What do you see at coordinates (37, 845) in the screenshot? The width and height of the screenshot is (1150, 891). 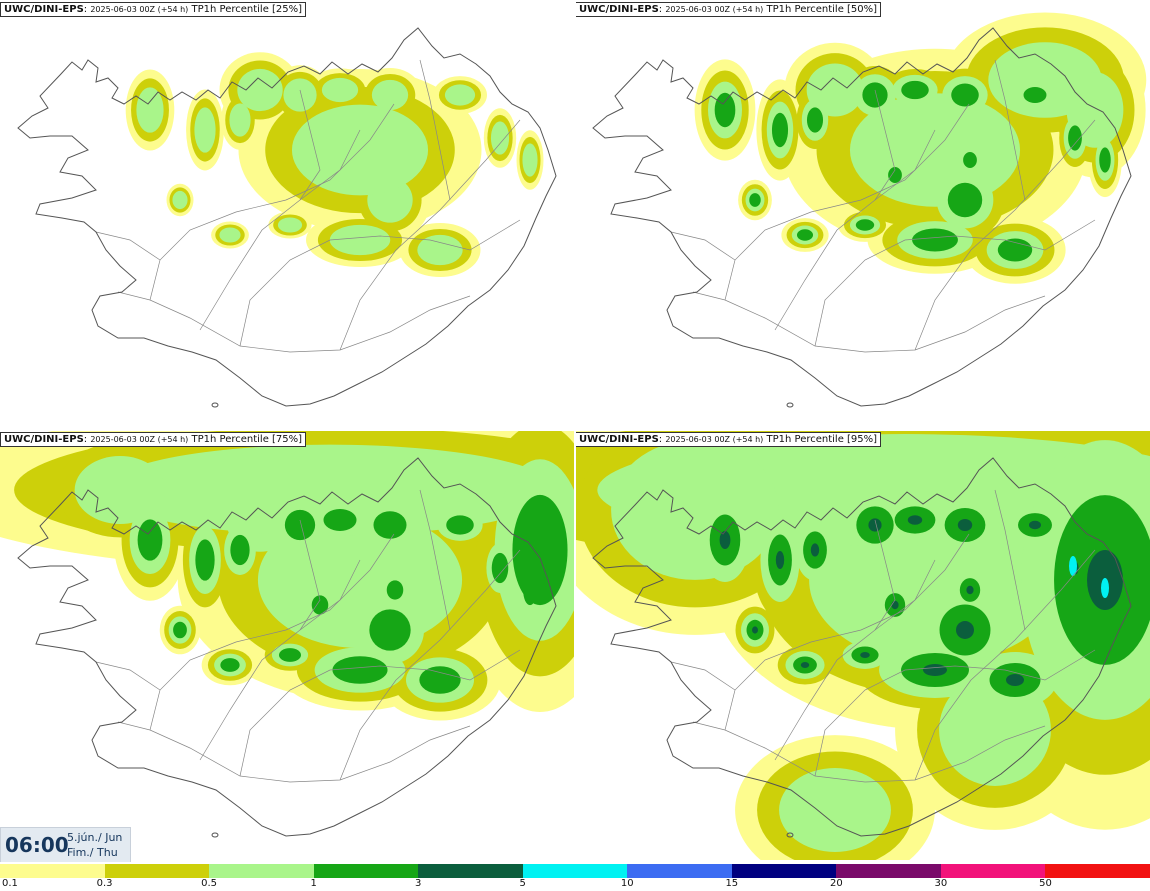 I see `valid-hour: 06:00` at bounding box center [37, 845].